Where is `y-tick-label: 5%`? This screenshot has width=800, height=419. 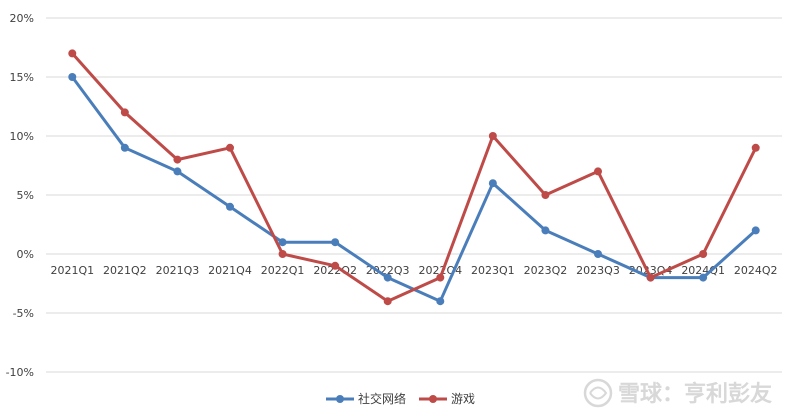
y-tick-label: 5% is located at coordinates (25, 195).